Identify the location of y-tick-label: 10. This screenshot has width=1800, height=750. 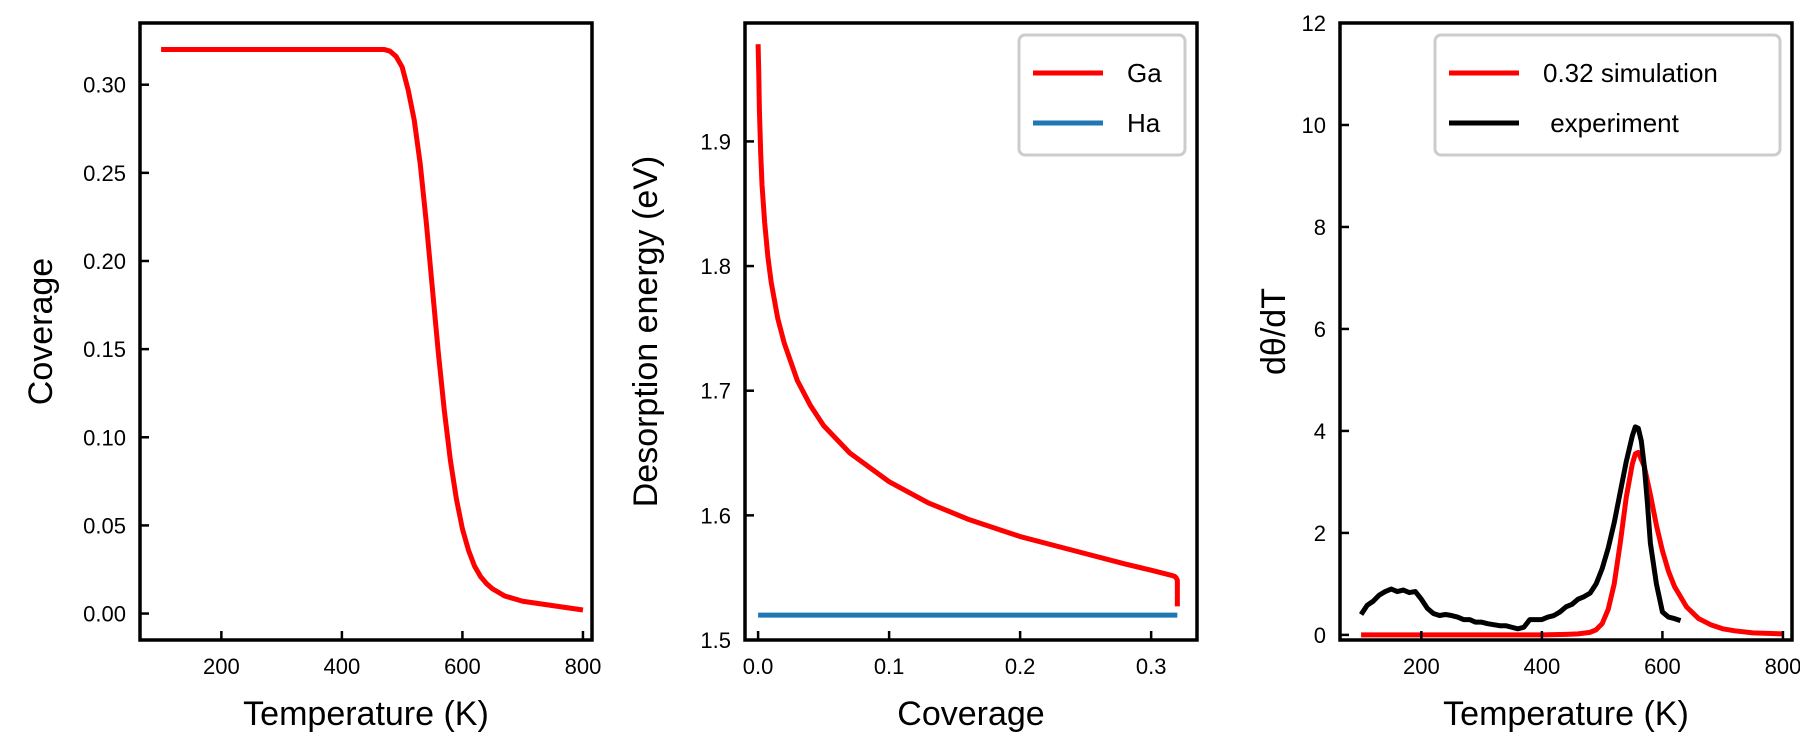
(1314, 125).